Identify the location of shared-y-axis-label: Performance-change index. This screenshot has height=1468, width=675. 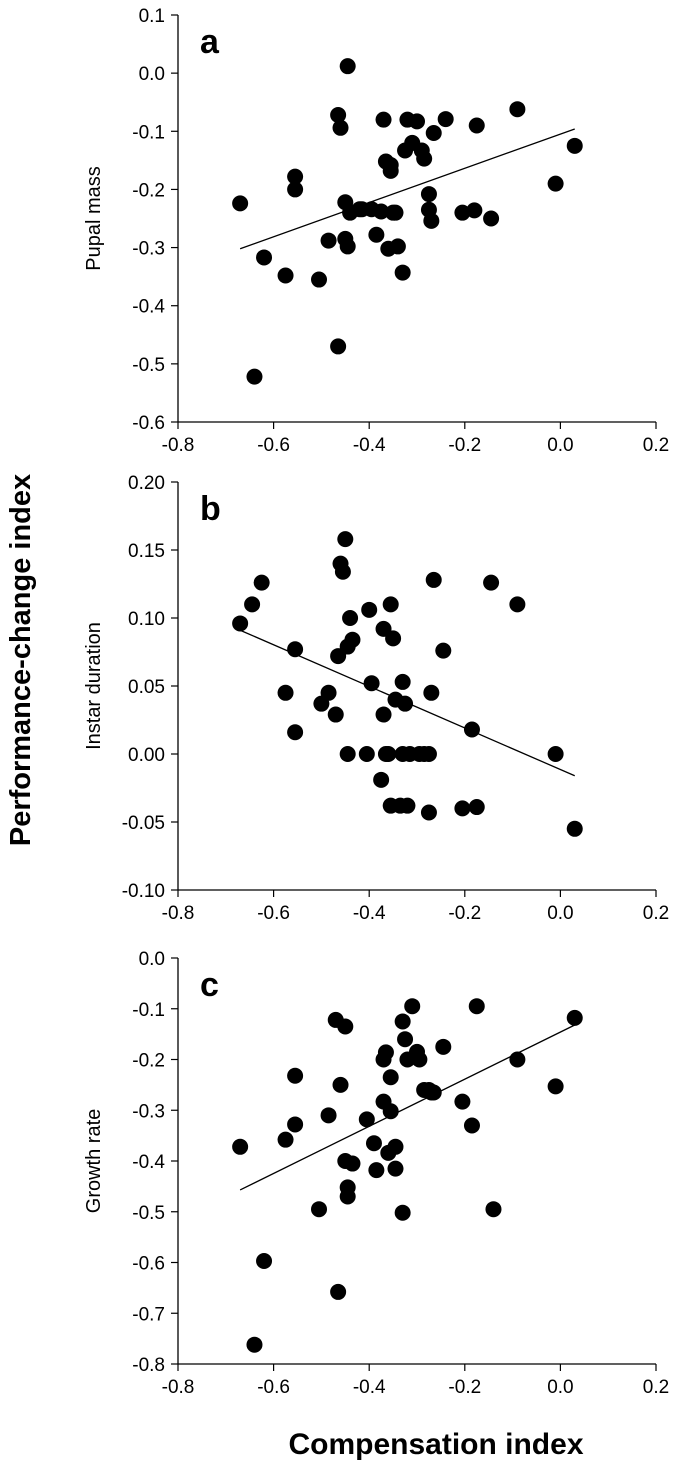
(21, 660).